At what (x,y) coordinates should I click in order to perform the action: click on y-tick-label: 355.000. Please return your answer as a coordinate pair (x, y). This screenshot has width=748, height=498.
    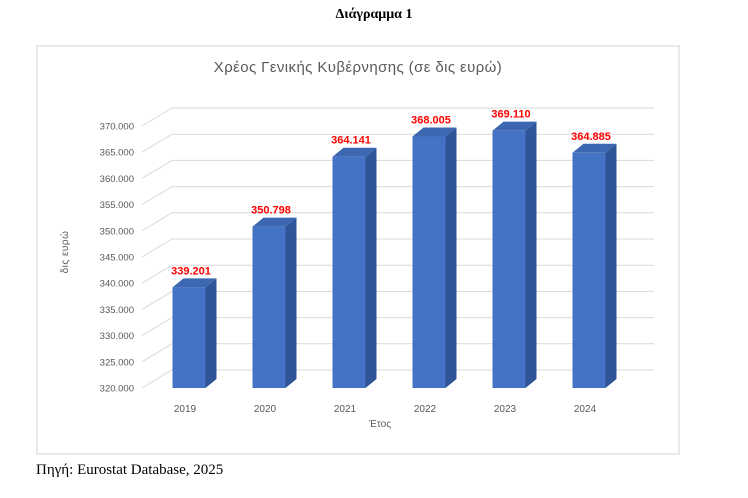
    Looking at the image, I should click on (117, 205).